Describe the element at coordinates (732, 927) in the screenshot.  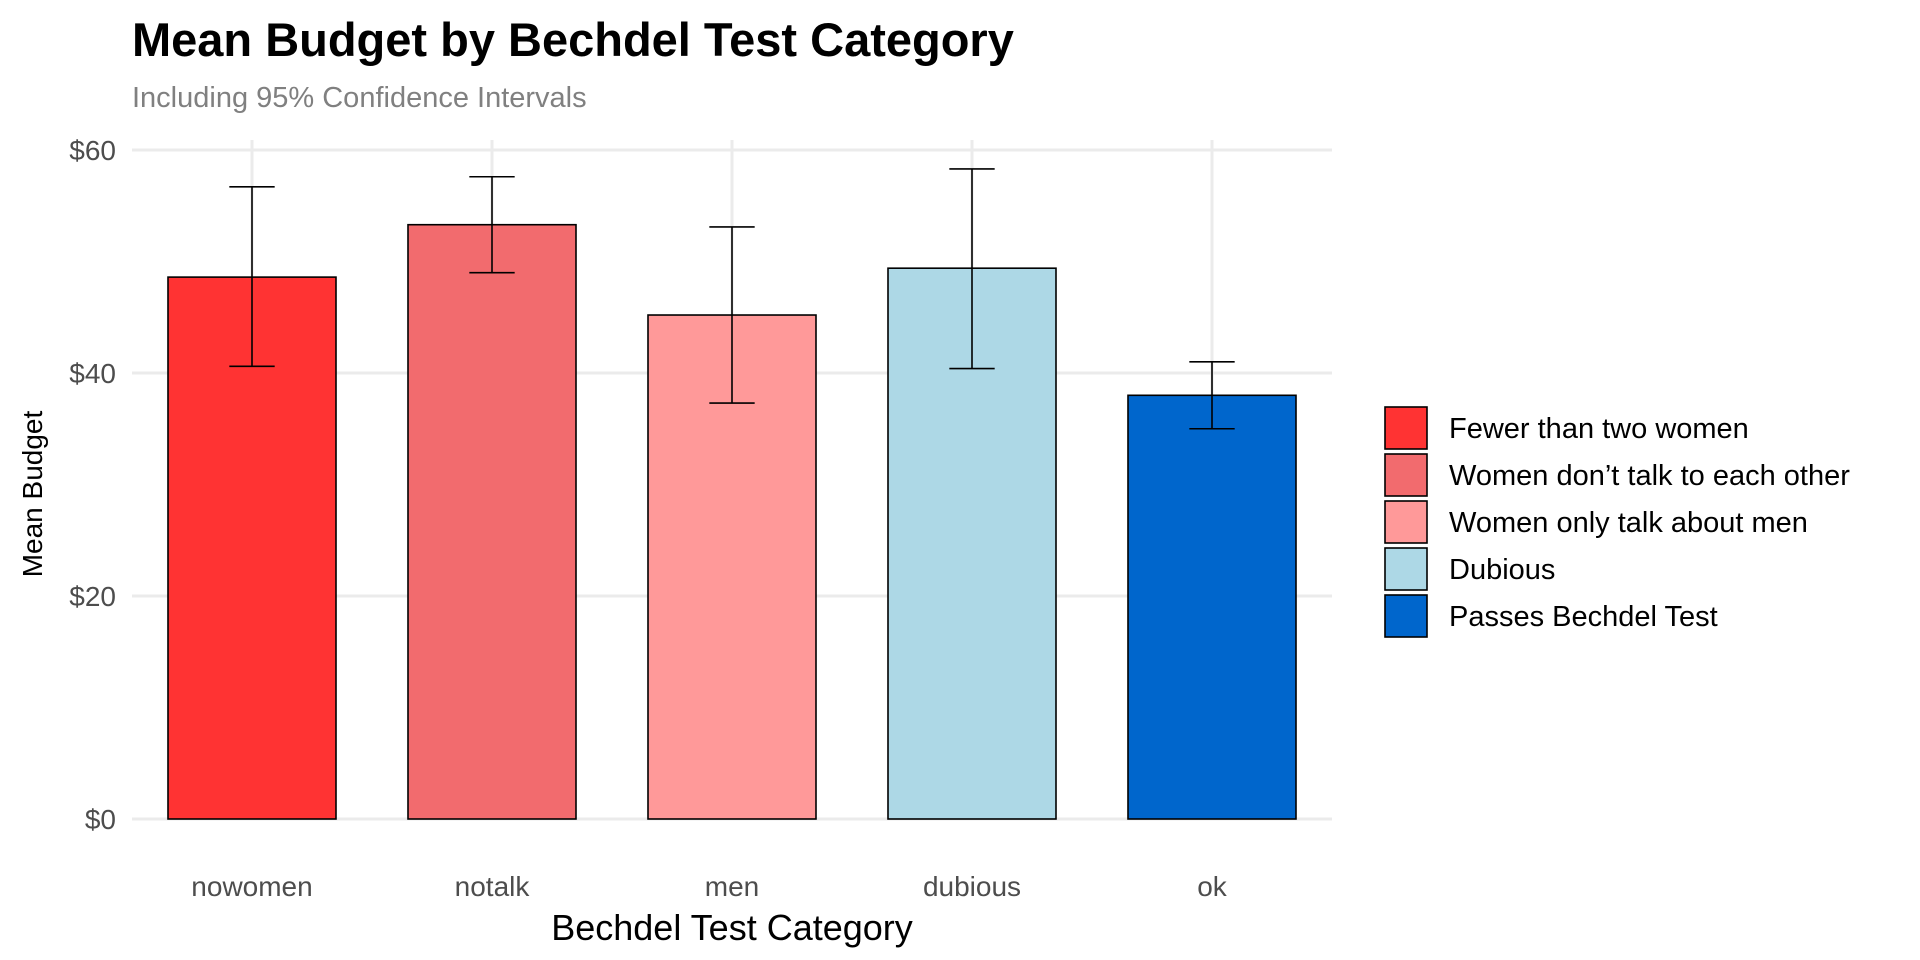
I see `x-axis-title: Bechdel Test Category` at that location.